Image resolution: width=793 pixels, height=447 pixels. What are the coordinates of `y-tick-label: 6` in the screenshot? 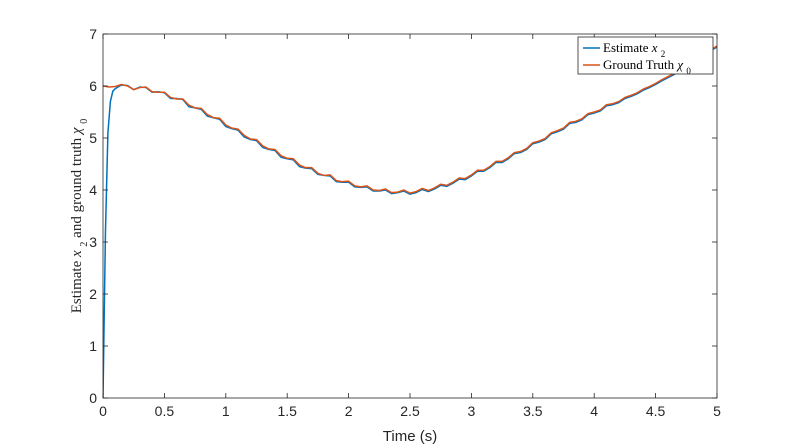 It's located at (93, 86).